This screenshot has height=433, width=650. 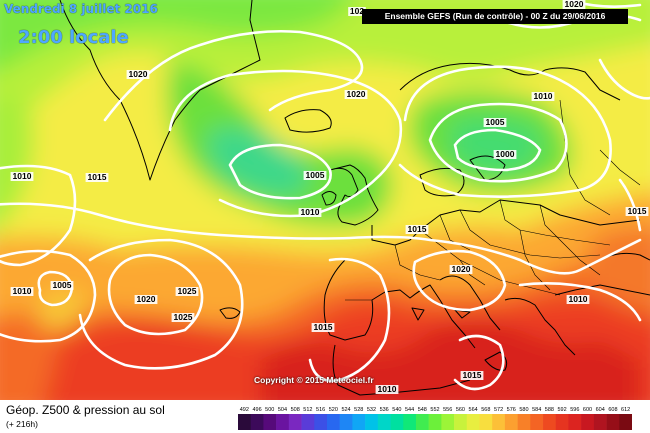 What do you see at coordinates (574, 410) in the screenshot?
I see `scale-tick-label: 596` at bounding box center [574, 410].